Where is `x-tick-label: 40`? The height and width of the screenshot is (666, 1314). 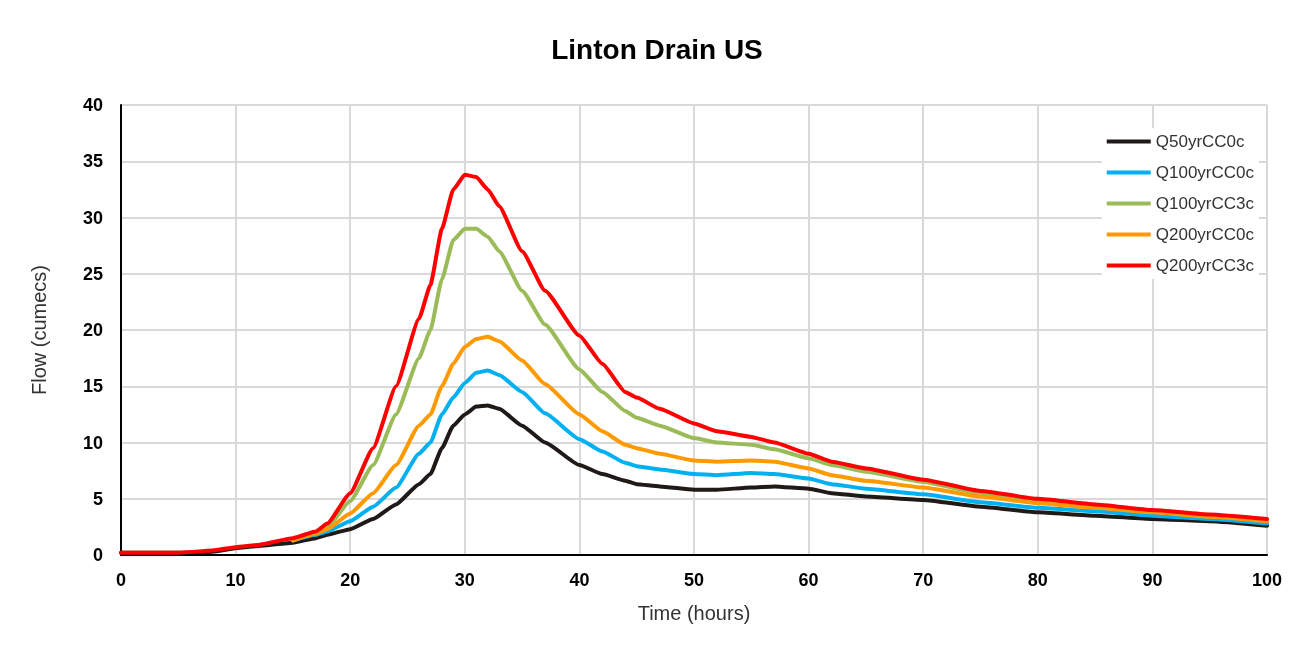
x-tick-label: 40 is located at coordinates (579, 580).